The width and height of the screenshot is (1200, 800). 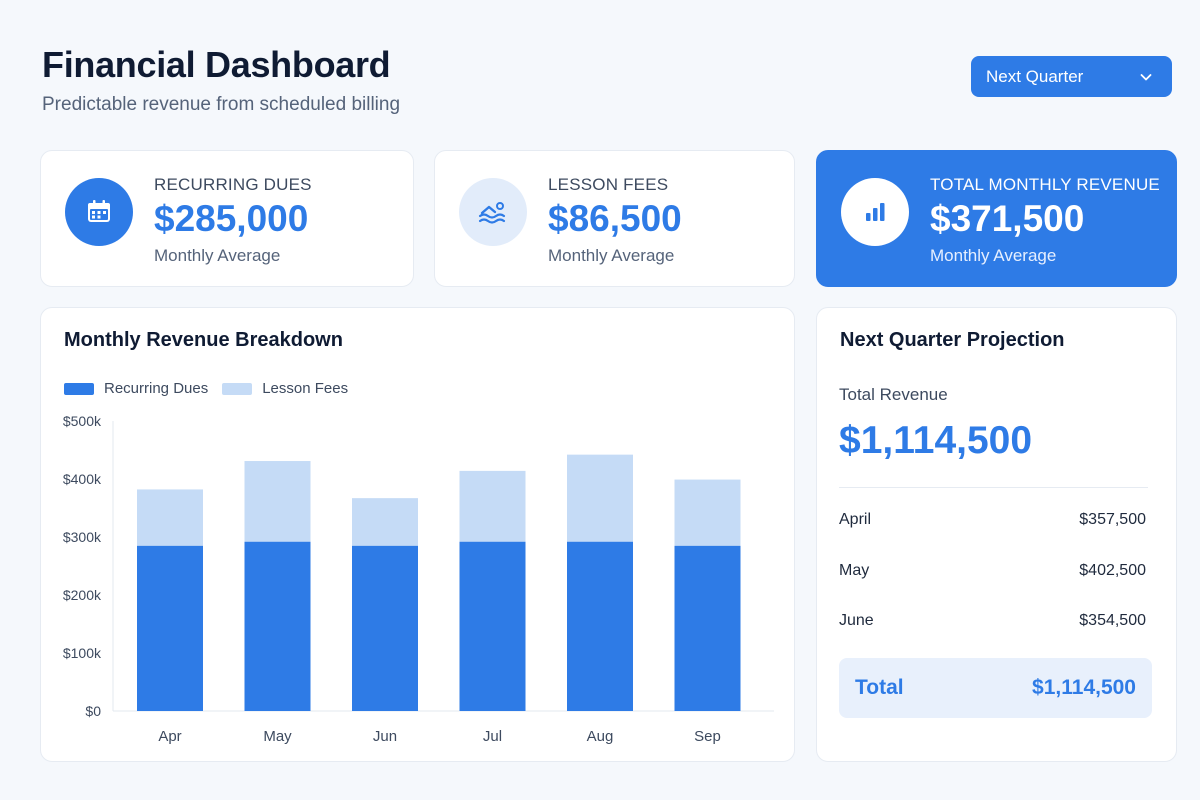 I want to click on projection-row: May $402,500, so click(x=992, y=571).